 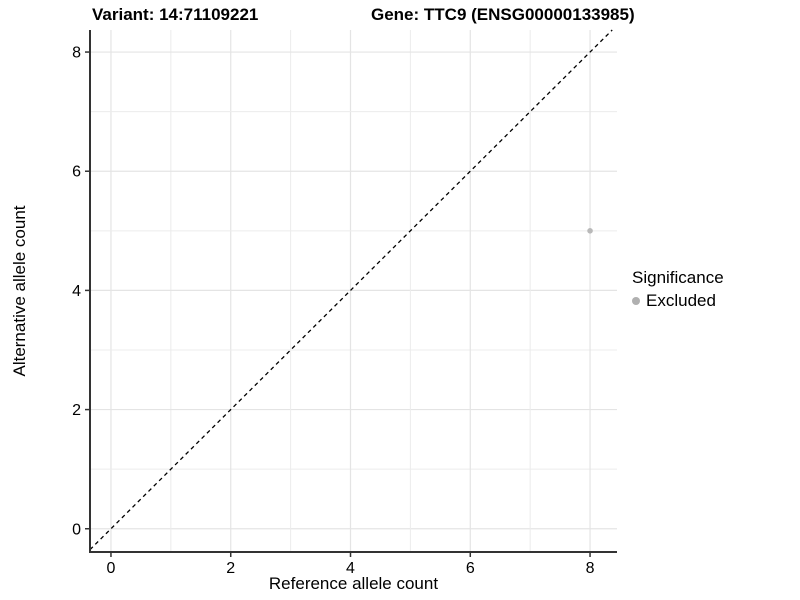 What do you see at coordinates (19, 291) in the screenshot?
I see `y-axis-label: Alternative allele count` at bounding box center [19, 291].